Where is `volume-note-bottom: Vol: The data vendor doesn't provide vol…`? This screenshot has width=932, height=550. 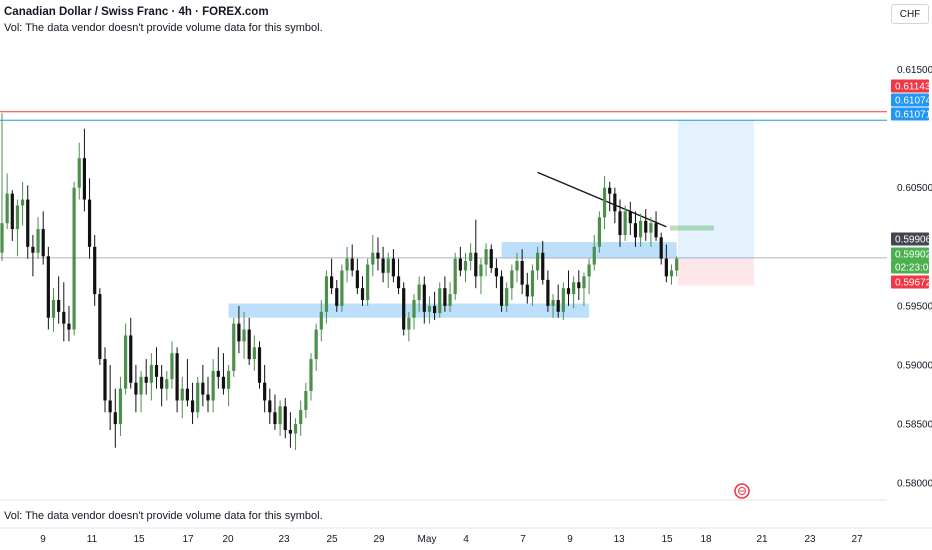 volume-note-bottom: Vol: The data vendor doesn't provide vol… is located at coordinates (163, 516).